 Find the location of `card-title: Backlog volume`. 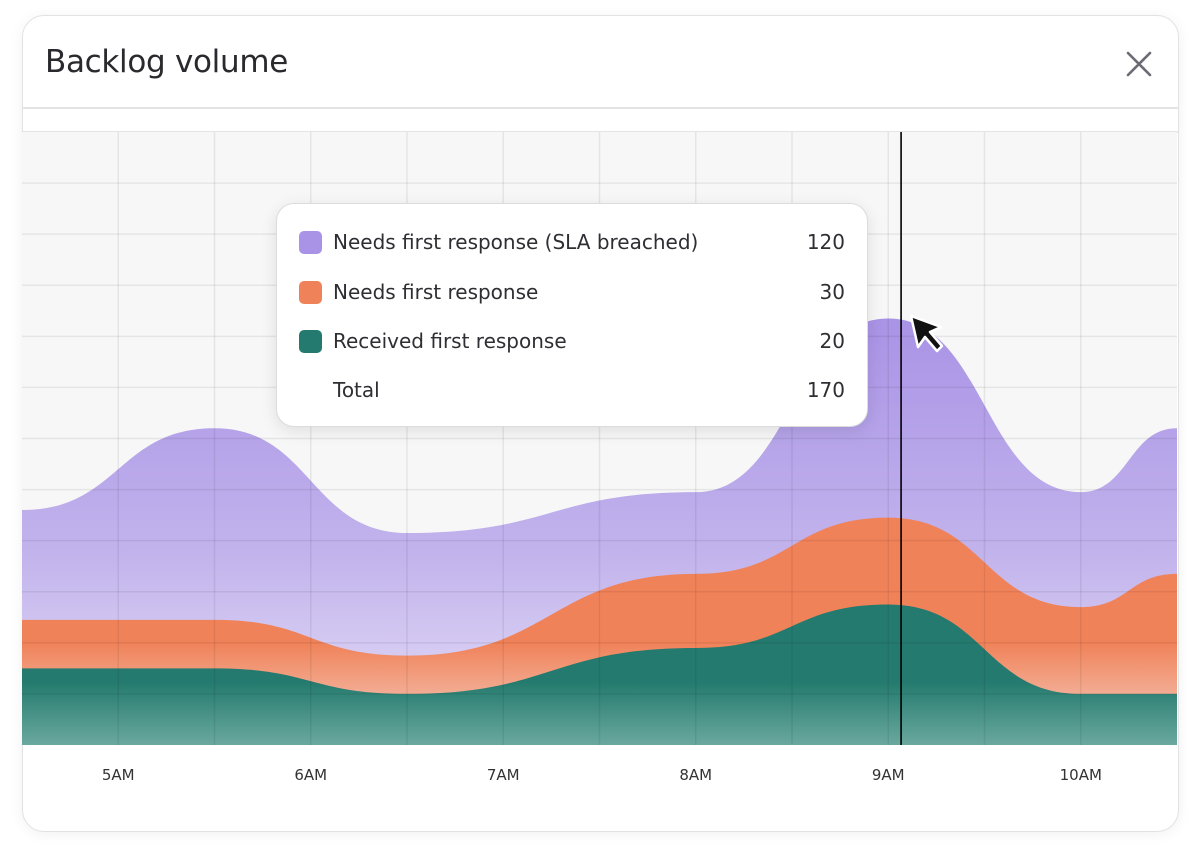

card-title: Backlog volume is located at coordinates (167, 62).